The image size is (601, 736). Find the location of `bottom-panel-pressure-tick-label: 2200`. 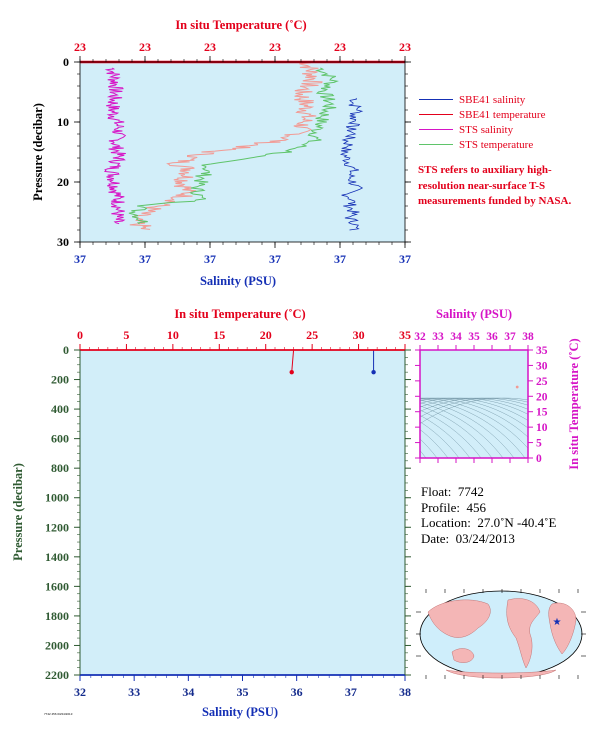

bottom-panel-pressure-tick-label: 2200 is located at coordinates (57, 675).